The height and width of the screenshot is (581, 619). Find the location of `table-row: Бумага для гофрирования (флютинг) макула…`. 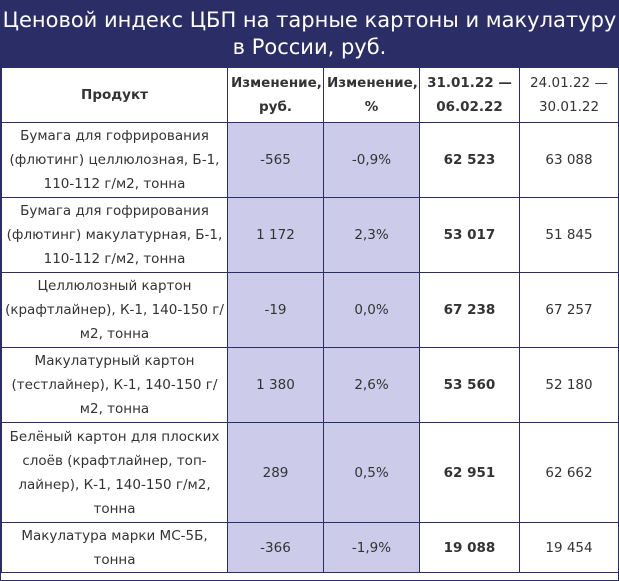

table-row: Бумага для гофрирования (флютинг) макула… is located at coordinates (310, 235).